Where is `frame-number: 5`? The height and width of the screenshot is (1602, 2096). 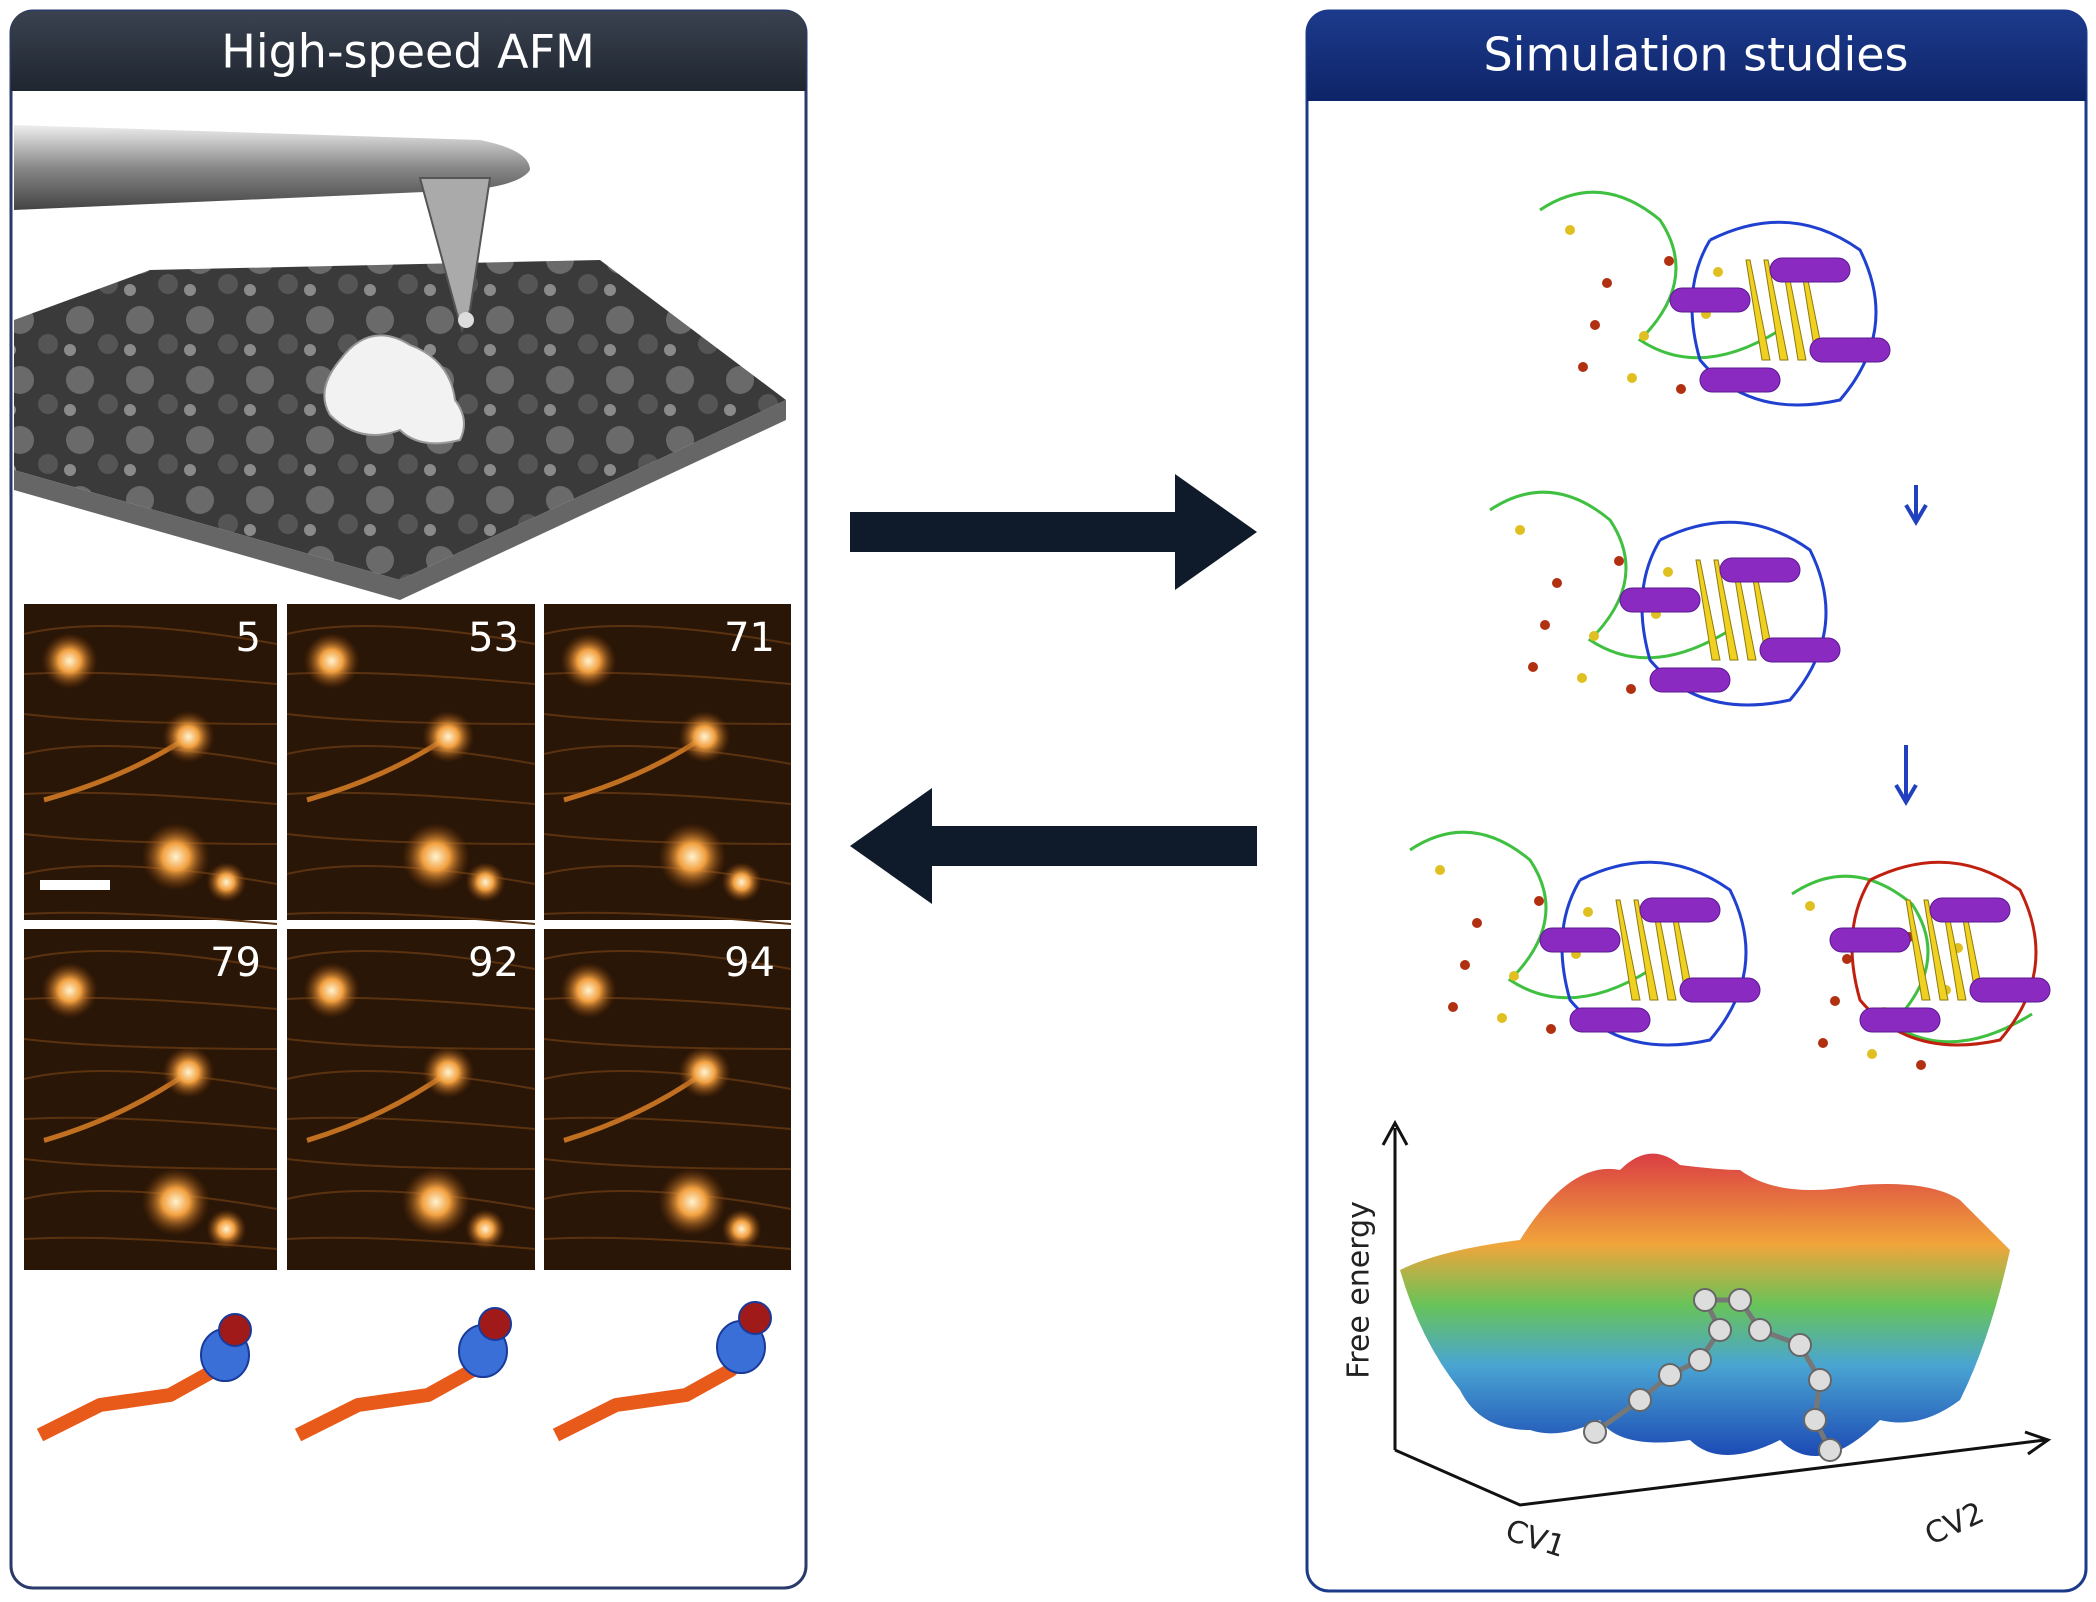
frame-number: 5 is located at coordinates (248, 638).